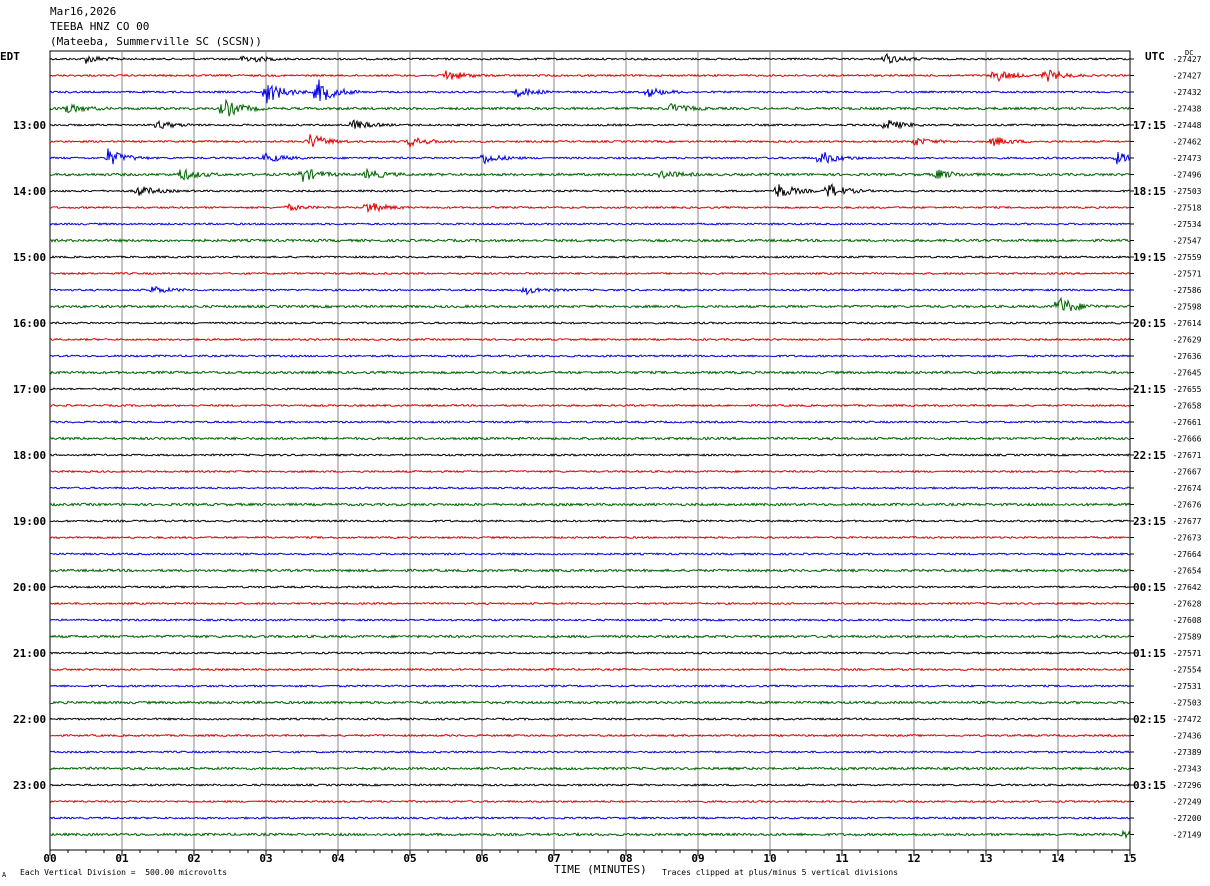  Describe the element at coordinates (482, 858) in the screenshot. I see `x-tick-label: 06` at that location.